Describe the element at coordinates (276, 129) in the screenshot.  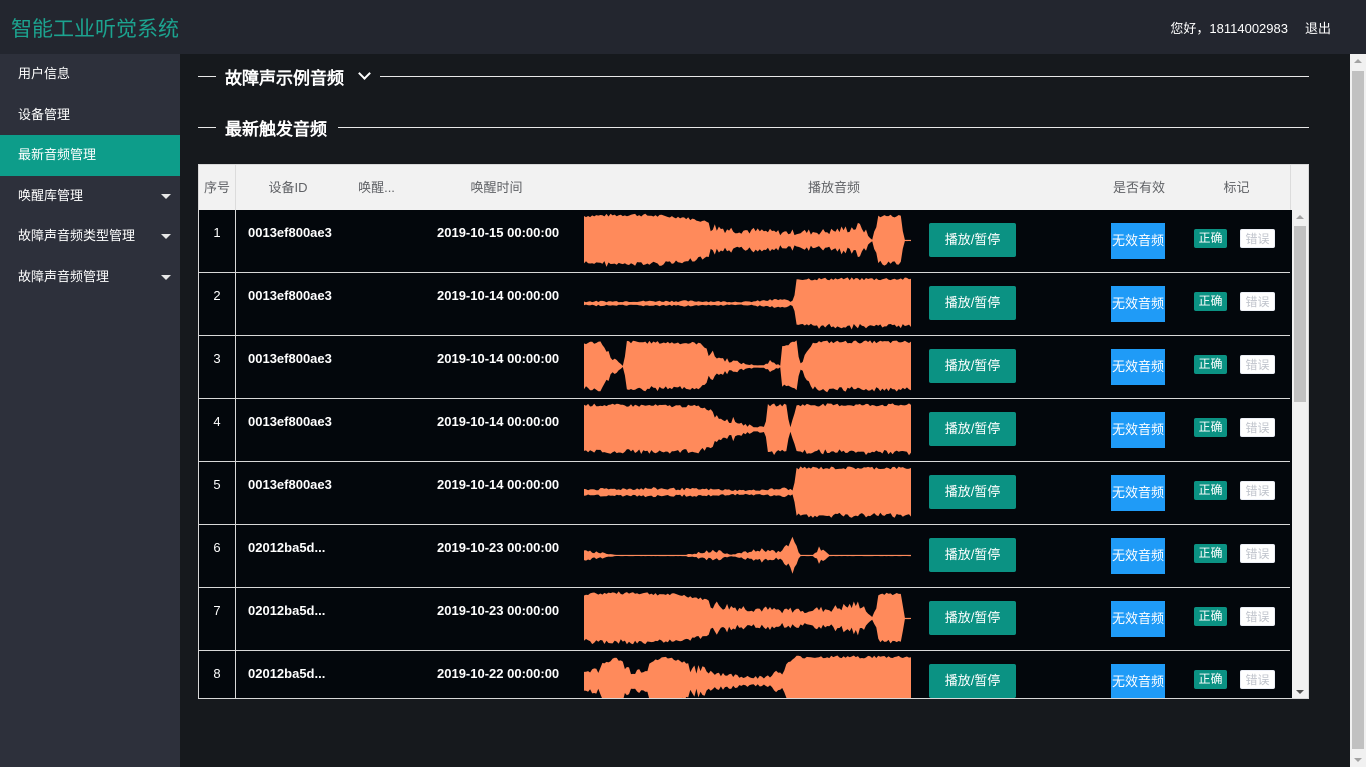
I see `section-title: 最新触发音频` at that location.